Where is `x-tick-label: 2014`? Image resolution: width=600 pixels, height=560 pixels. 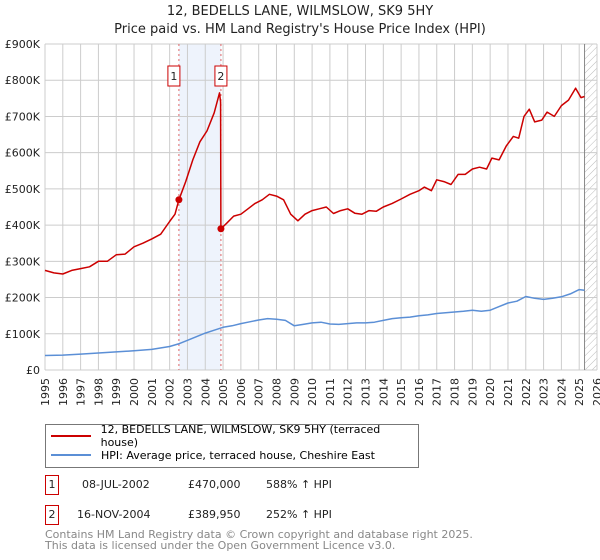 x-tick-label: 2014 is located at coordinates (383, 392).